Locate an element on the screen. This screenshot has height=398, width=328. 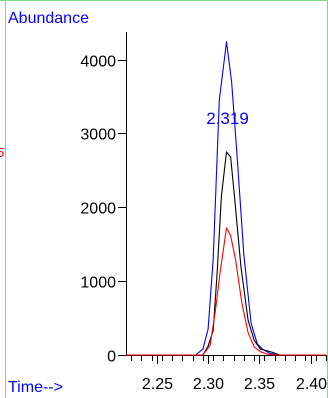
peak-annotation: 2.319 is located at coordinates (227, 118).